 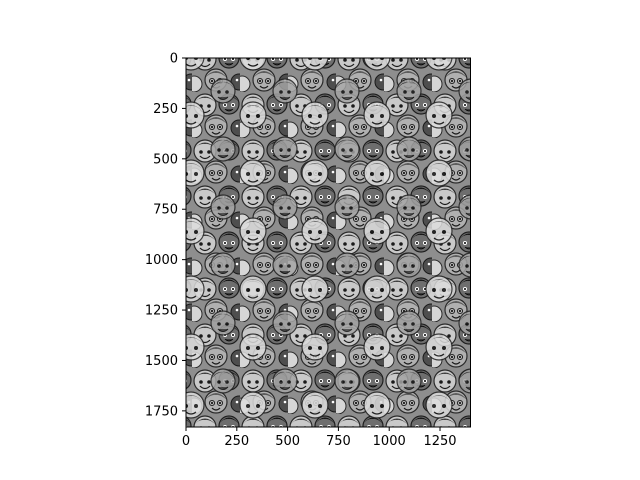 I want to click on x-tick-label: 250, so click(x=236, y=441).